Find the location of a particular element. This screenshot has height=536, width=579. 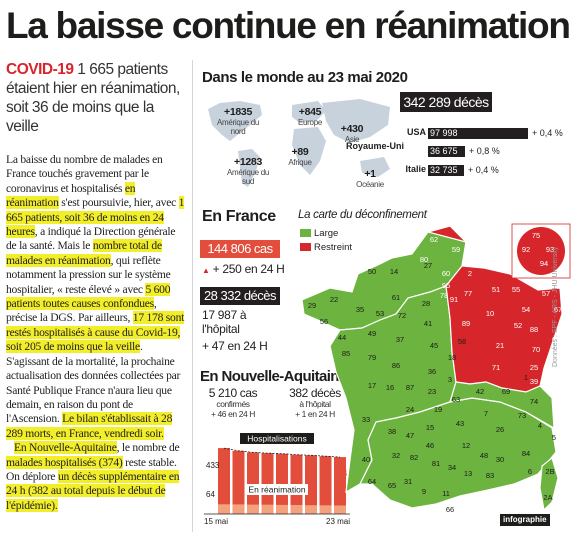

map-dept-label-green: 81 is located at coordinates (436, 463).